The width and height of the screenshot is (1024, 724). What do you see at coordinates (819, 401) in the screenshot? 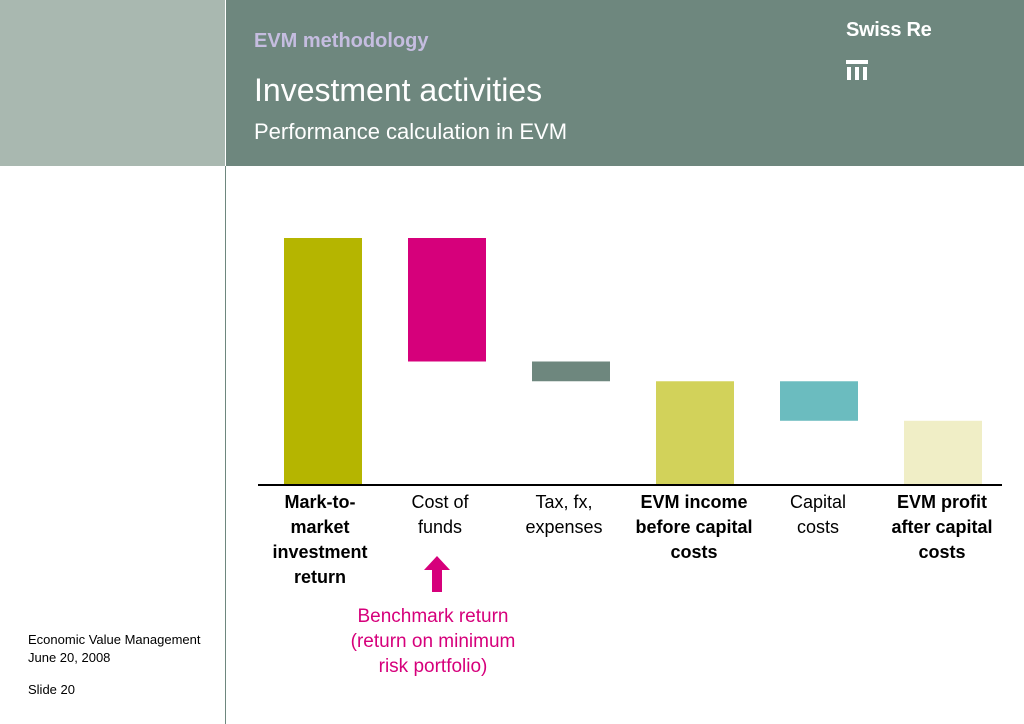
I see `bar-capital-costs` at bounding box center [819, 401].